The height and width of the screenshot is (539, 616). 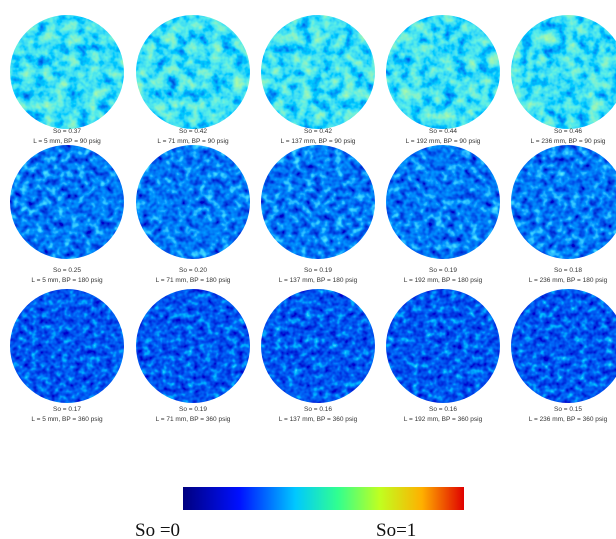 What do you see at coordinates (157, 529) in the screenshot?
I see `colorbar-min-label: So =0` at bounding box center [157, 529].